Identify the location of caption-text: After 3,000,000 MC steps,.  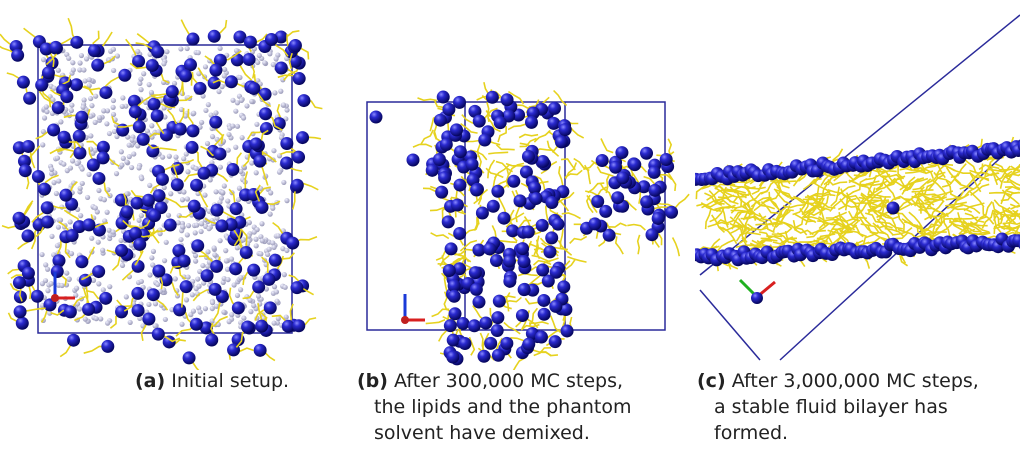
(855, 381).